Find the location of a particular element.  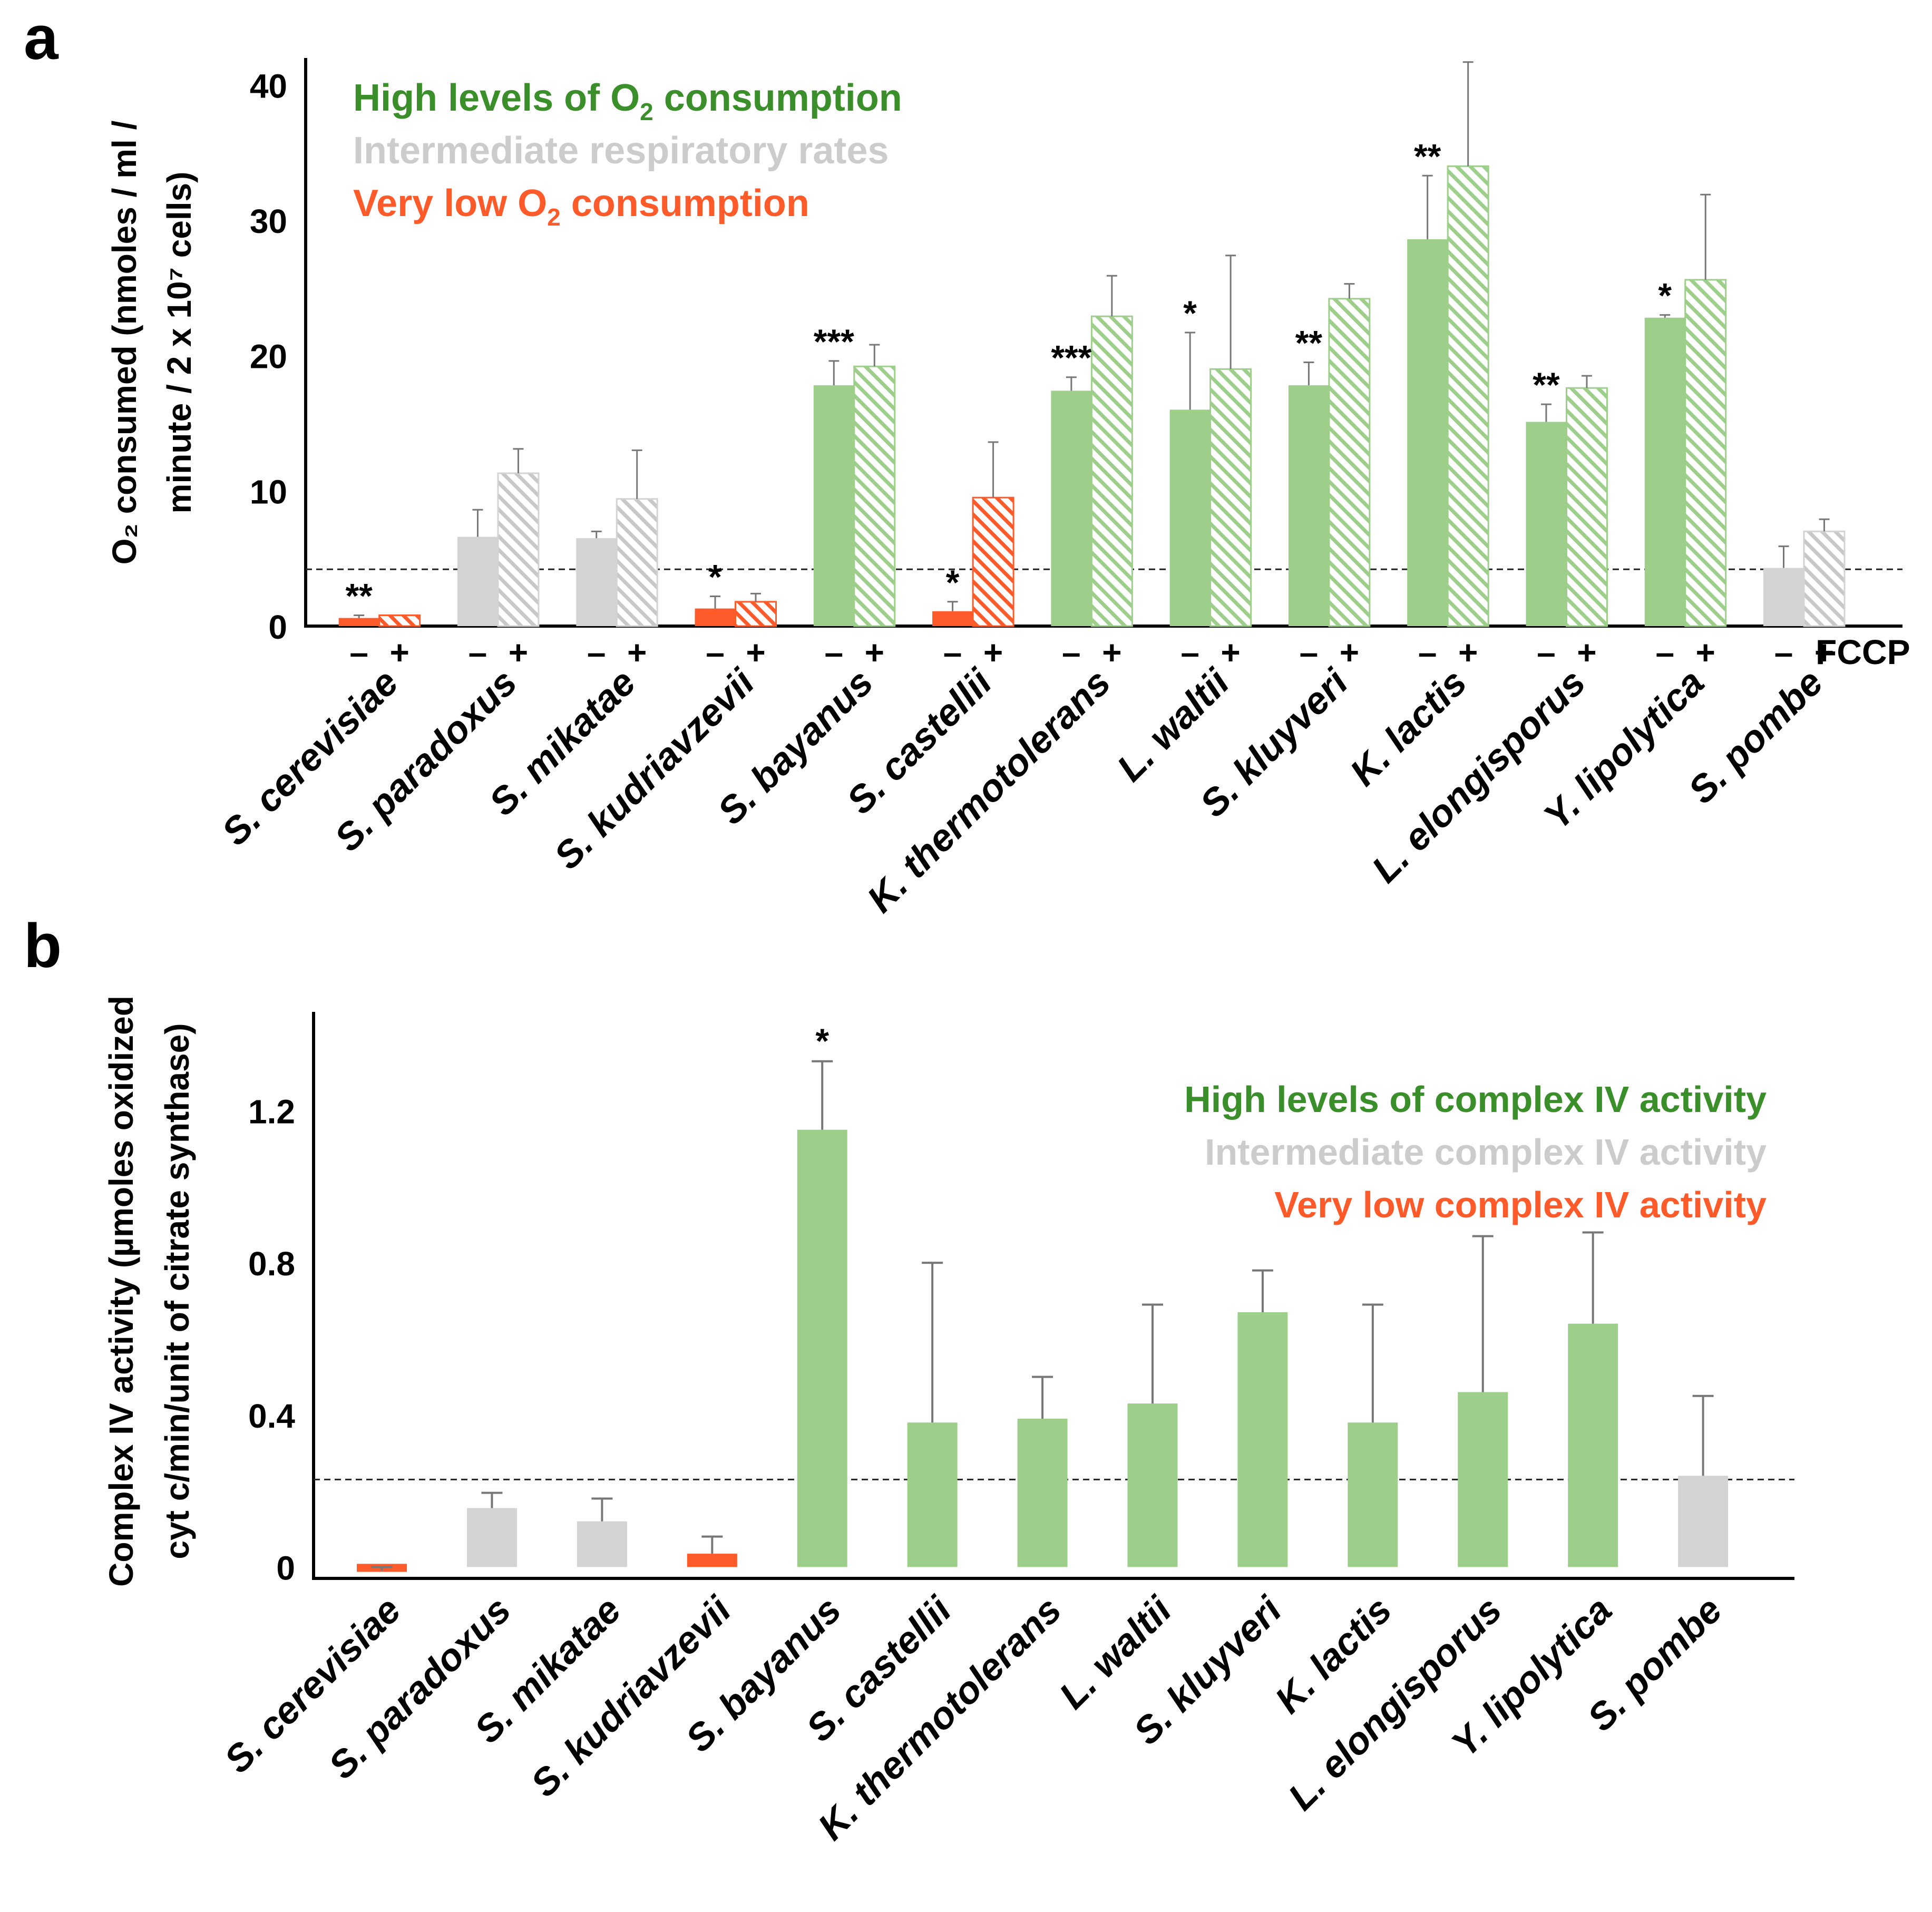

y-axis-label-b-line1: Complex IV activity (µmoles oxidized is located at coordinates (121, 1291).